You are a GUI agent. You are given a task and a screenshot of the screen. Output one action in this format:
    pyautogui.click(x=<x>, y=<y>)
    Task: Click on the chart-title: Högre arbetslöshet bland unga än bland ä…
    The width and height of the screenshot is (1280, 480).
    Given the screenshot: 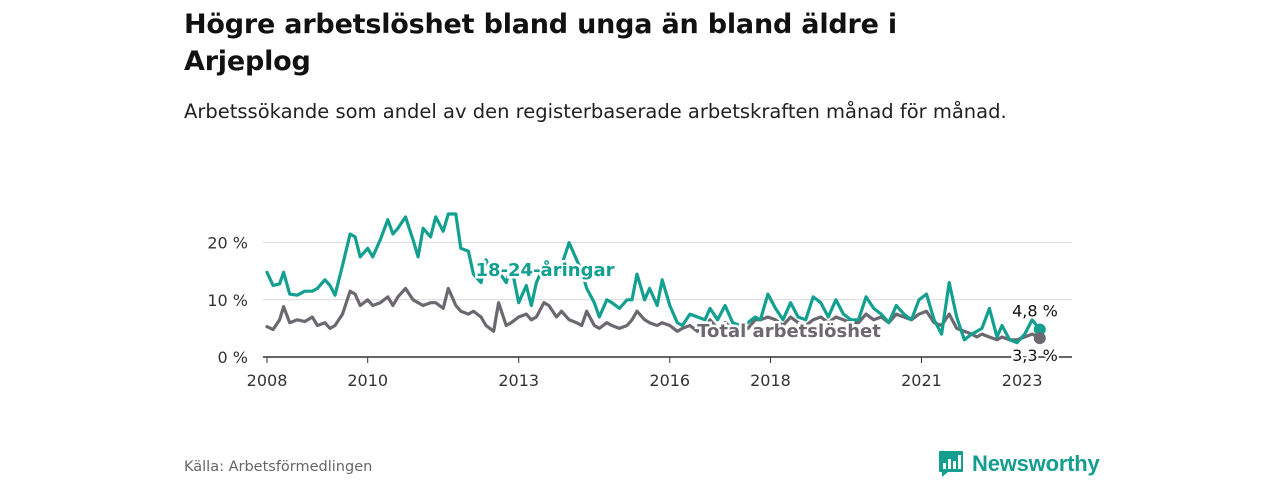 What is the action you would take?
    pyautogui.click(x=540, y=43)
    